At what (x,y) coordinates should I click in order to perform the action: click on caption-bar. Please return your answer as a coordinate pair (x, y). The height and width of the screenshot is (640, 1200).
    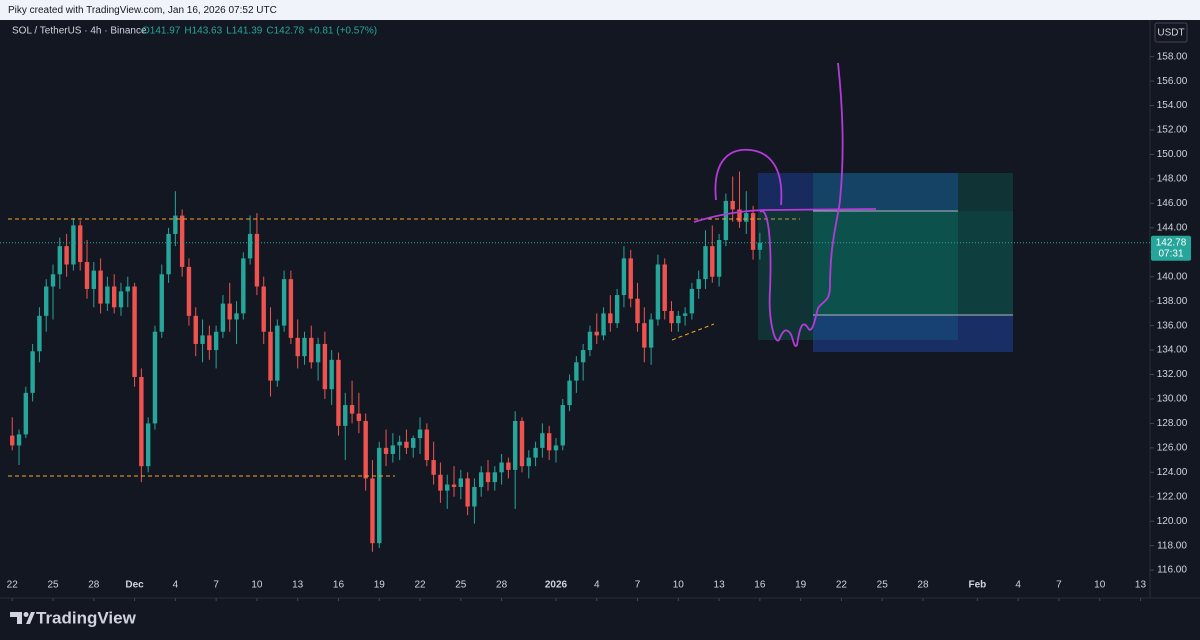
    Looking at the image, I should click on (600, 10).